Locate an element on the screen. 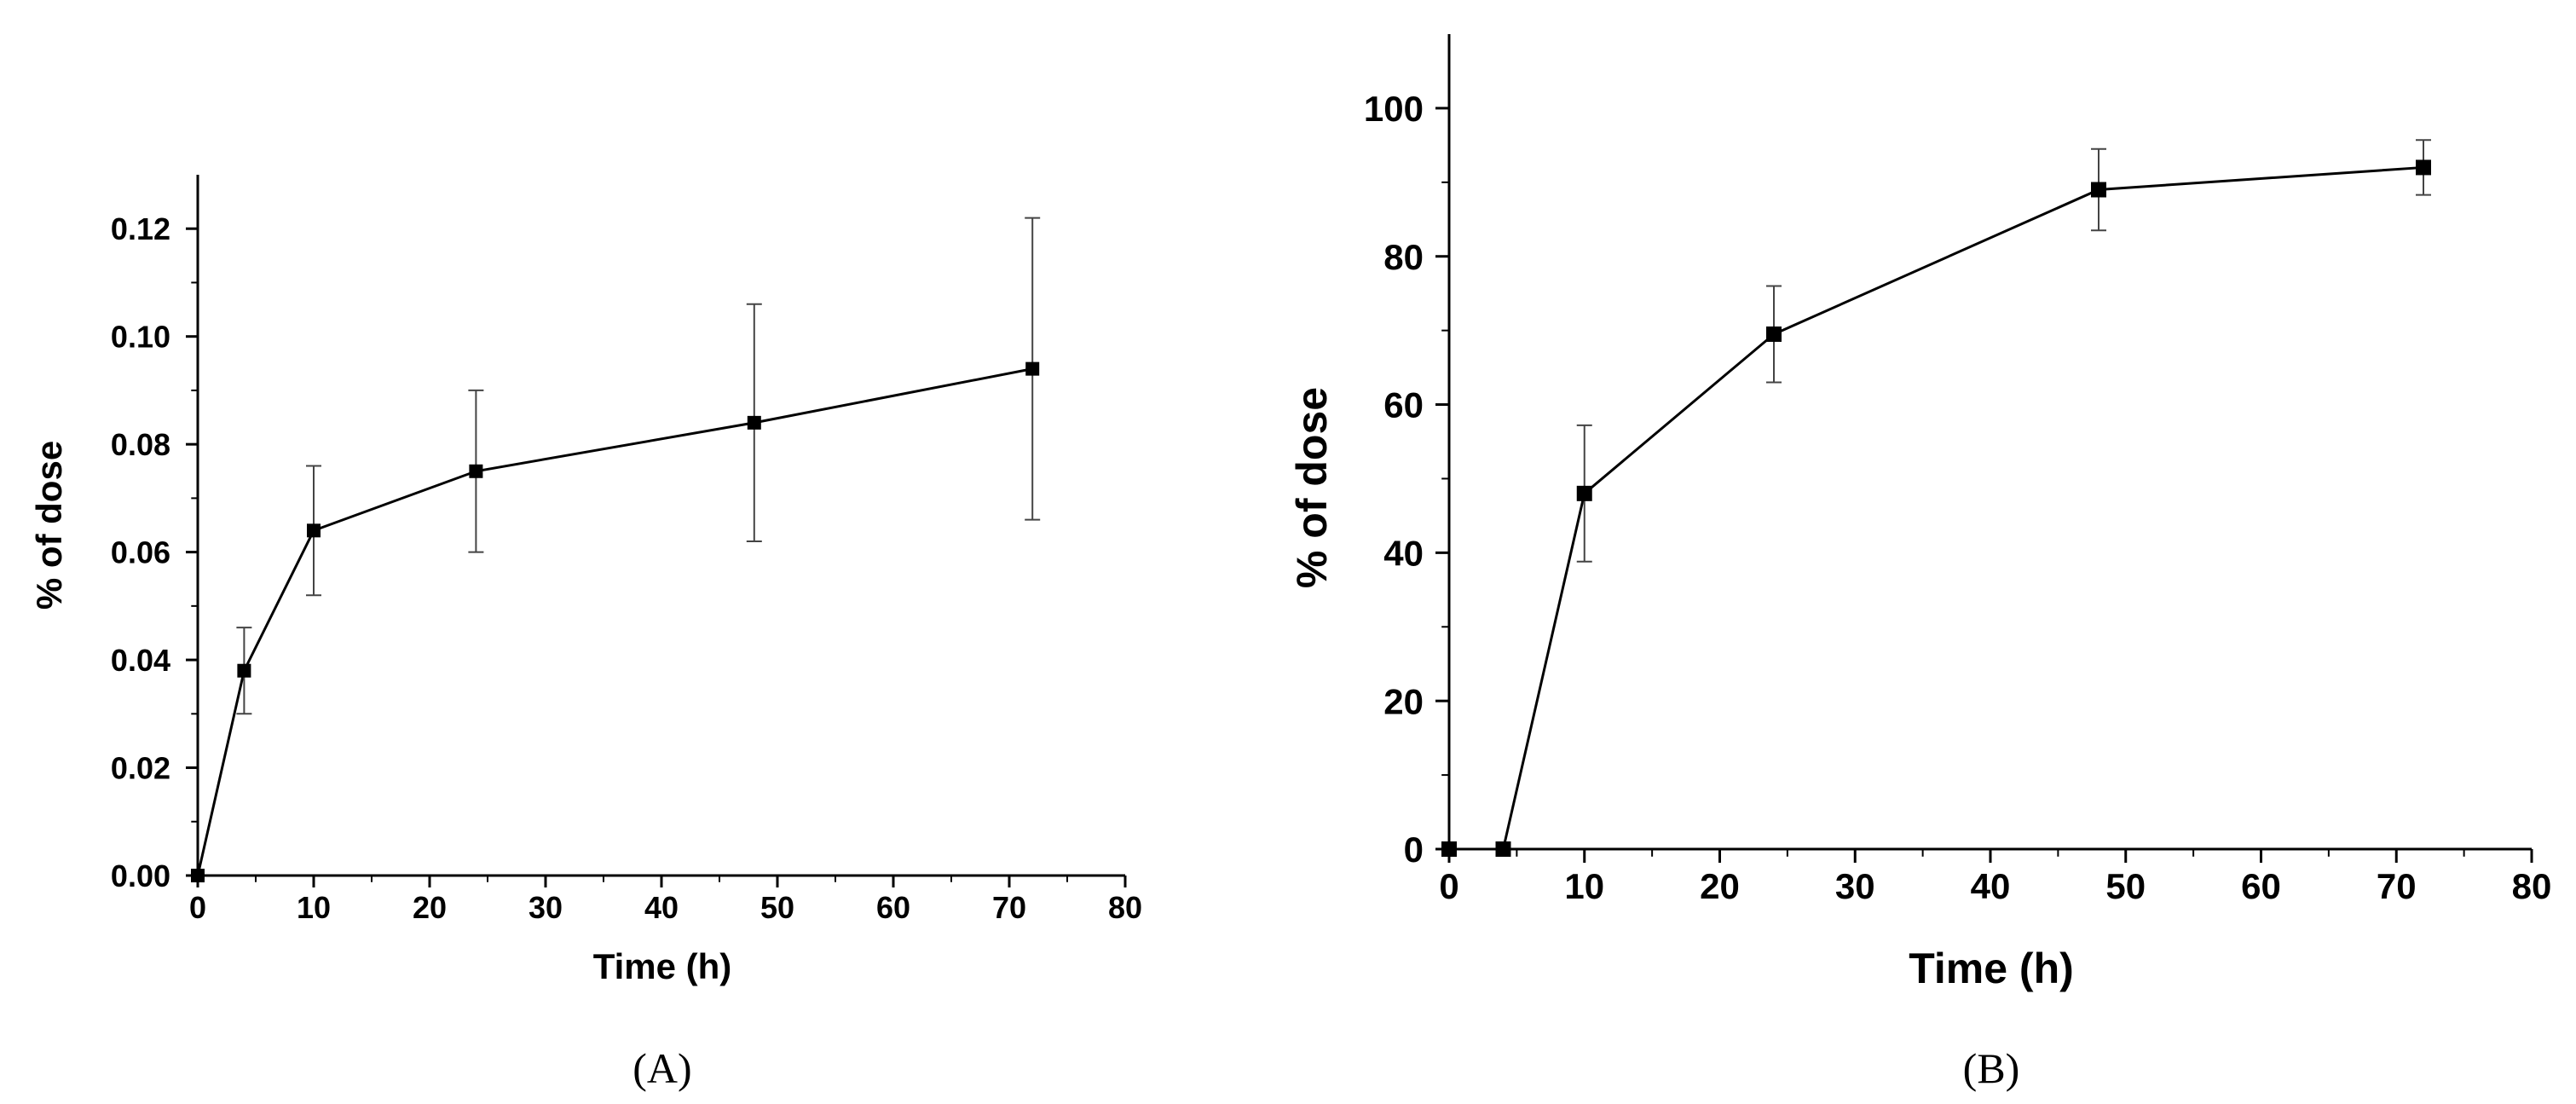 This screenshot has width=2576, height=1104. panel-b-y-tick-label: 20 is located at coordinates (1403, 701).